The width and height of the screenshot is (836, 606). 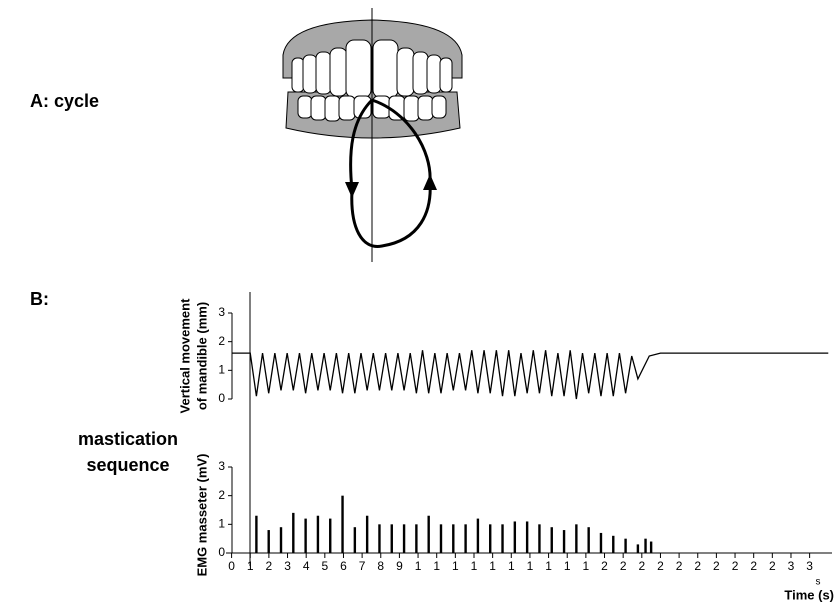 I want to click on x-tick-label: 4, so click(x=306, y=566).